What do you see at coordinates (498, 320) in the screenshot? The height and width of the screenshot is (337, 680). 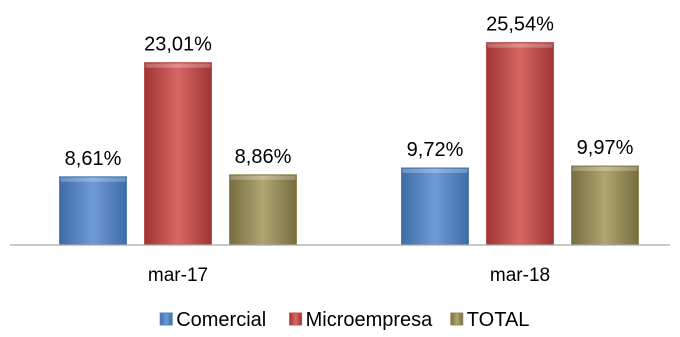 I see `legend-label-total: TOTAL` at bounding box center [498, 320].